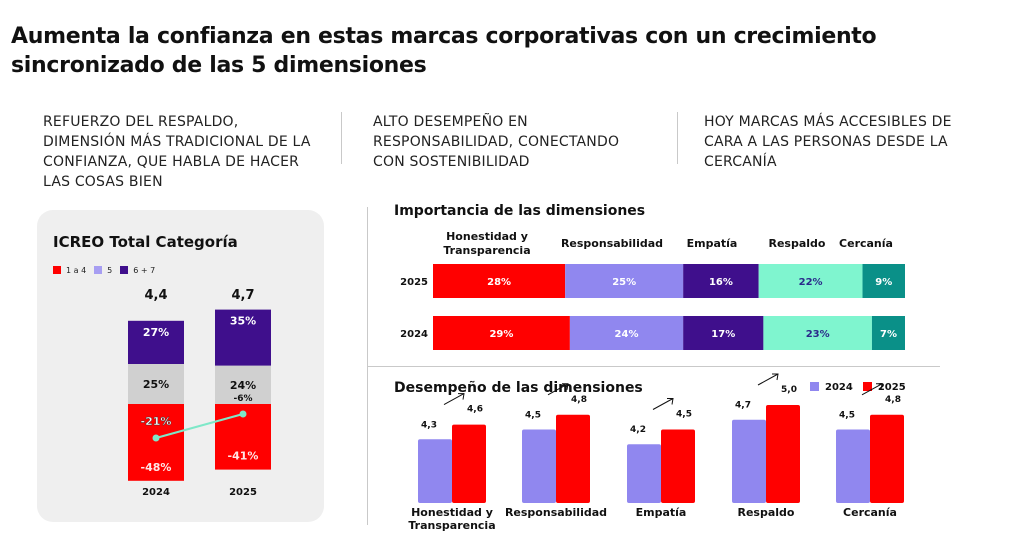  What do you see at coordinates (242, 295) in the screenshot?
I see `total-score-label: 4,7` at bounding box center [242, 295].